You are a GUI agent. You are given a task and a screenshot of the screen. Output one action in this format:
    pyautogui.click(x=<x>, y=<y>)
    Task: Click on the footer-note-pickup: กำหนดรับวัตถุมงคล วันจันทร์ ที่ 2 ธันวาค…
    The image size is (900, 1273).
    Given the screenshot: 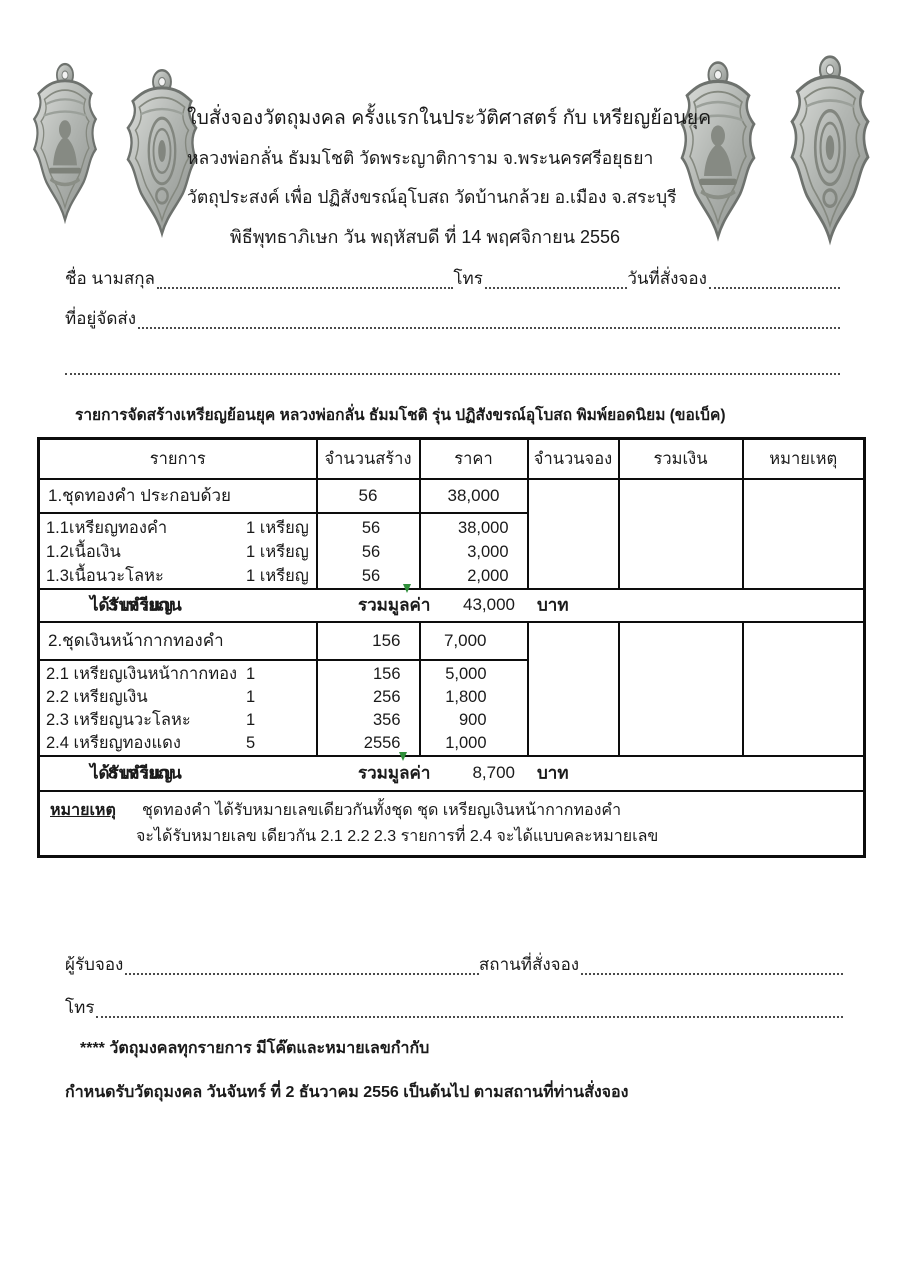 What is the action you would take?
    pyautogui.click(x=347, y=1092)
    